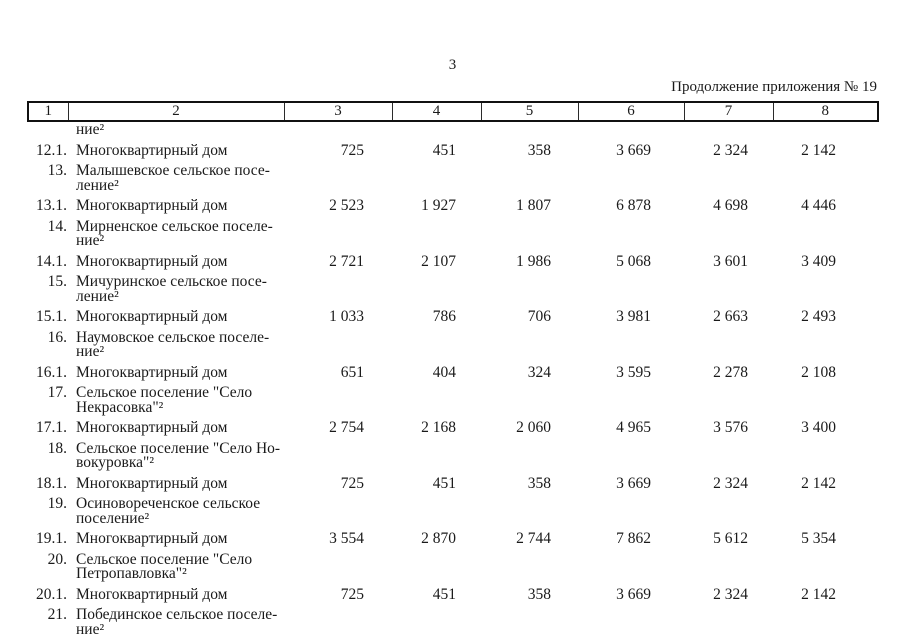  I want to click on header-cell: 8, so click(825, 111).